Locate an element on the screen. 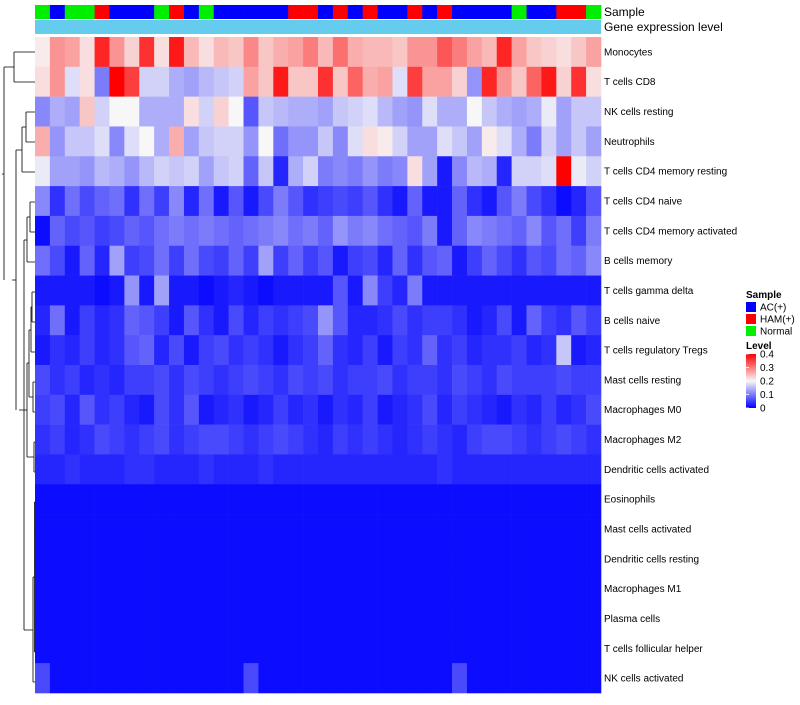  row-label: Macrophages M2 is located at coordinates (643, 440).